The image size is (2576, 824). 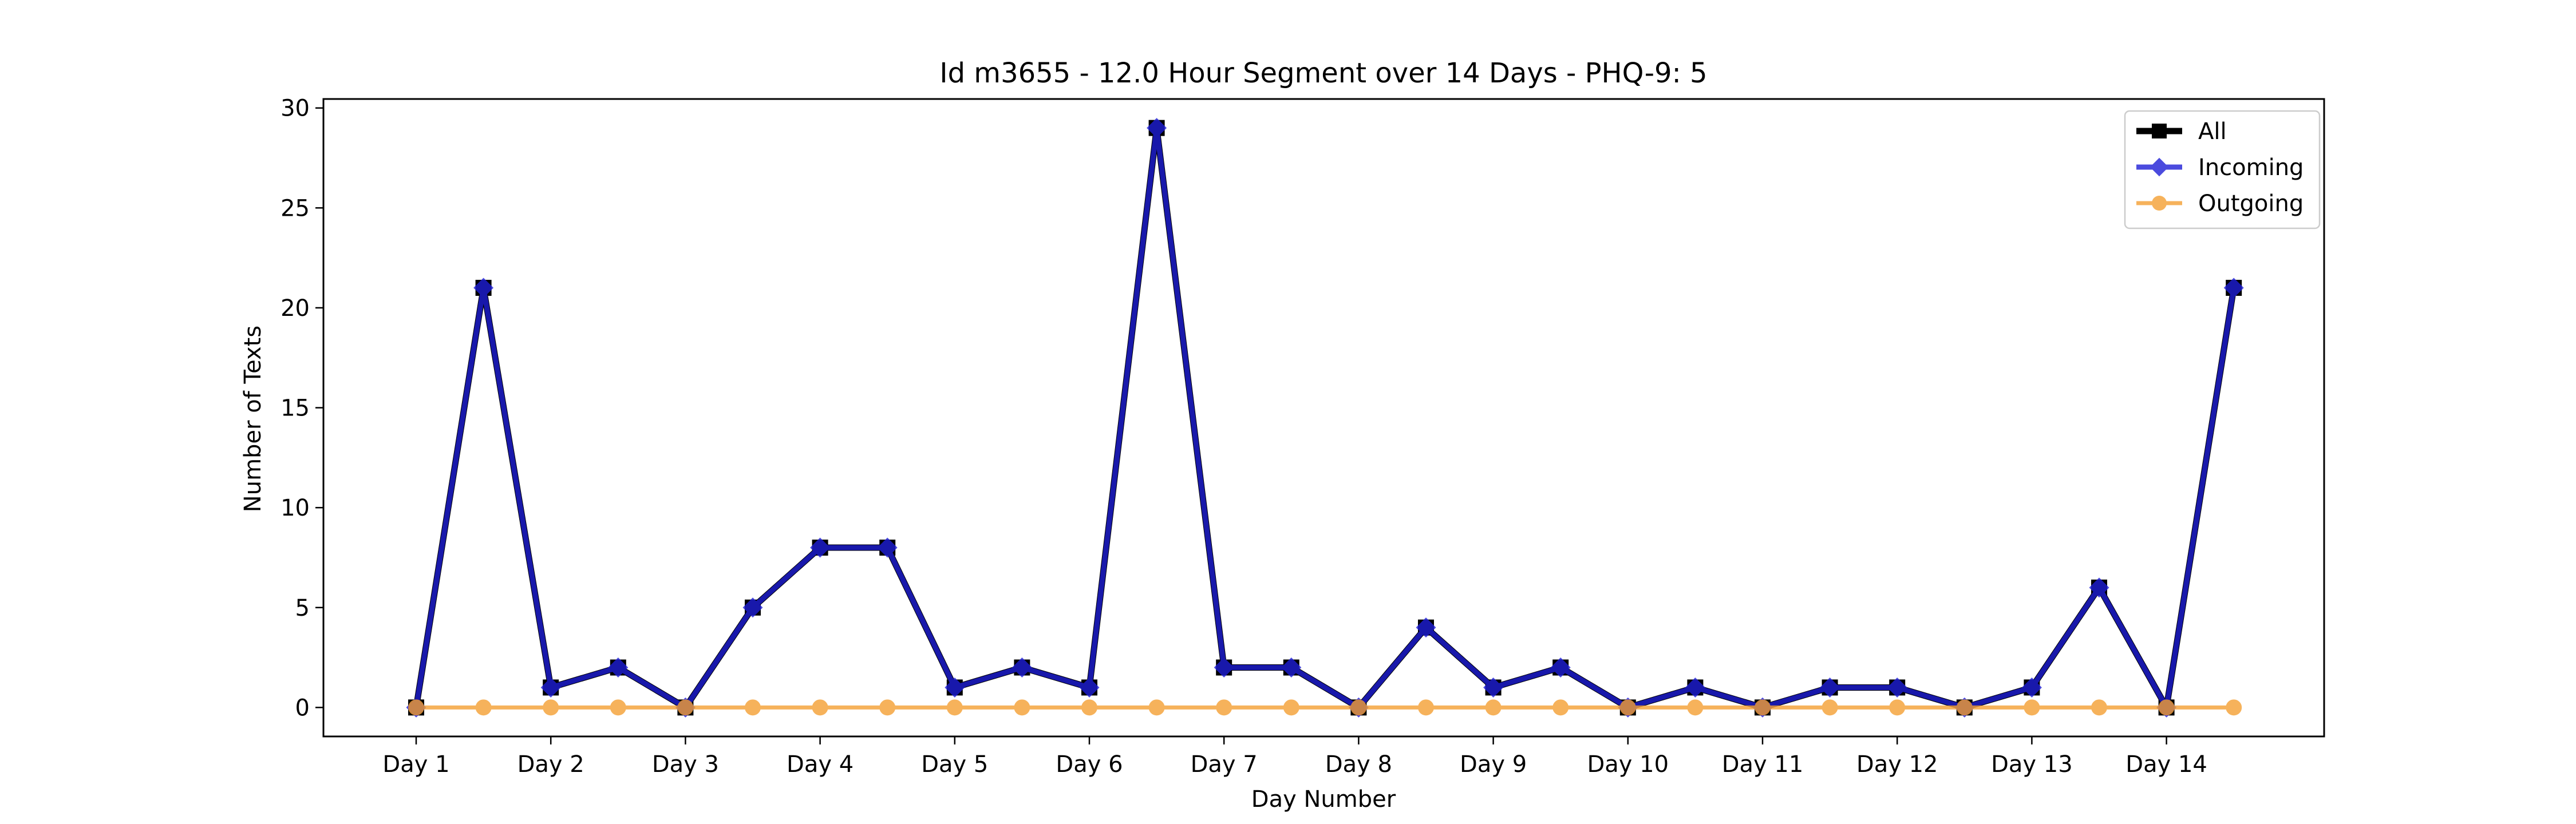 What do you see at coordinates (1493, 764) in the screenshot?
I see `x-tick-label: Day 9` at bounding box center [1493, 764].